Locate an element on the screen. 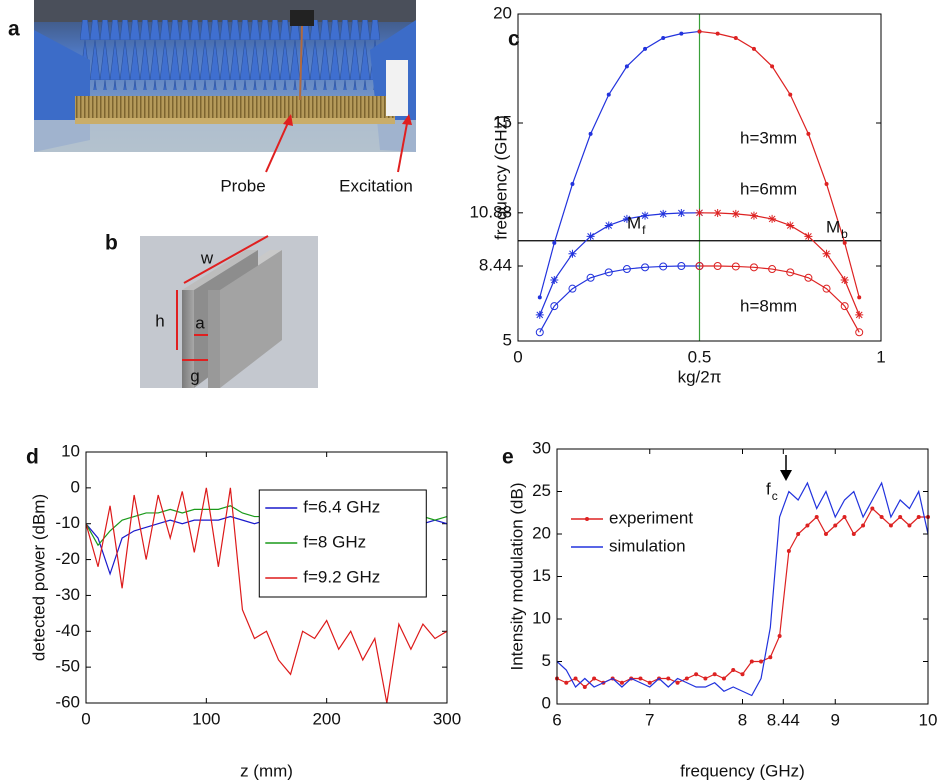  x-tick-label: 0 is located at coordinates (517, 356).